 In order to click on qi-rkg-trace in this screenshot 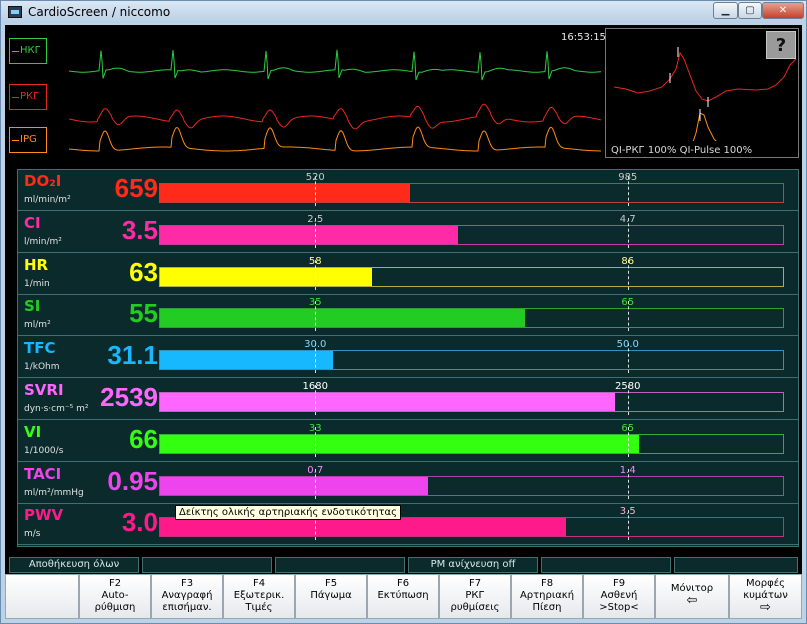, I will do `click(705, 76)`.